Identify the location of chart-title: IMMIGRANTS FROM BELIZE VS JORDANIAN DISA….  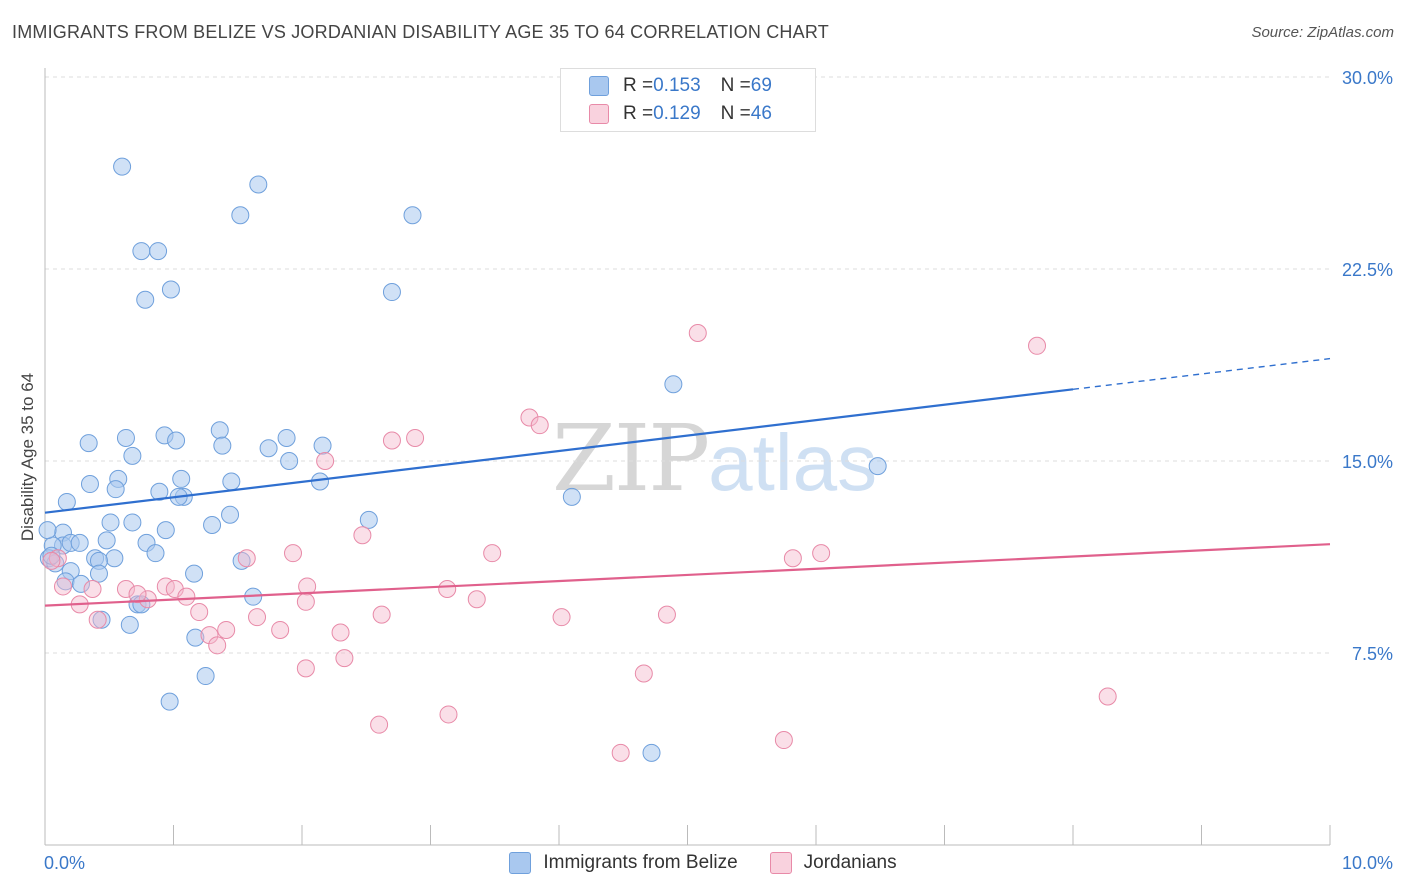
(420, 32).